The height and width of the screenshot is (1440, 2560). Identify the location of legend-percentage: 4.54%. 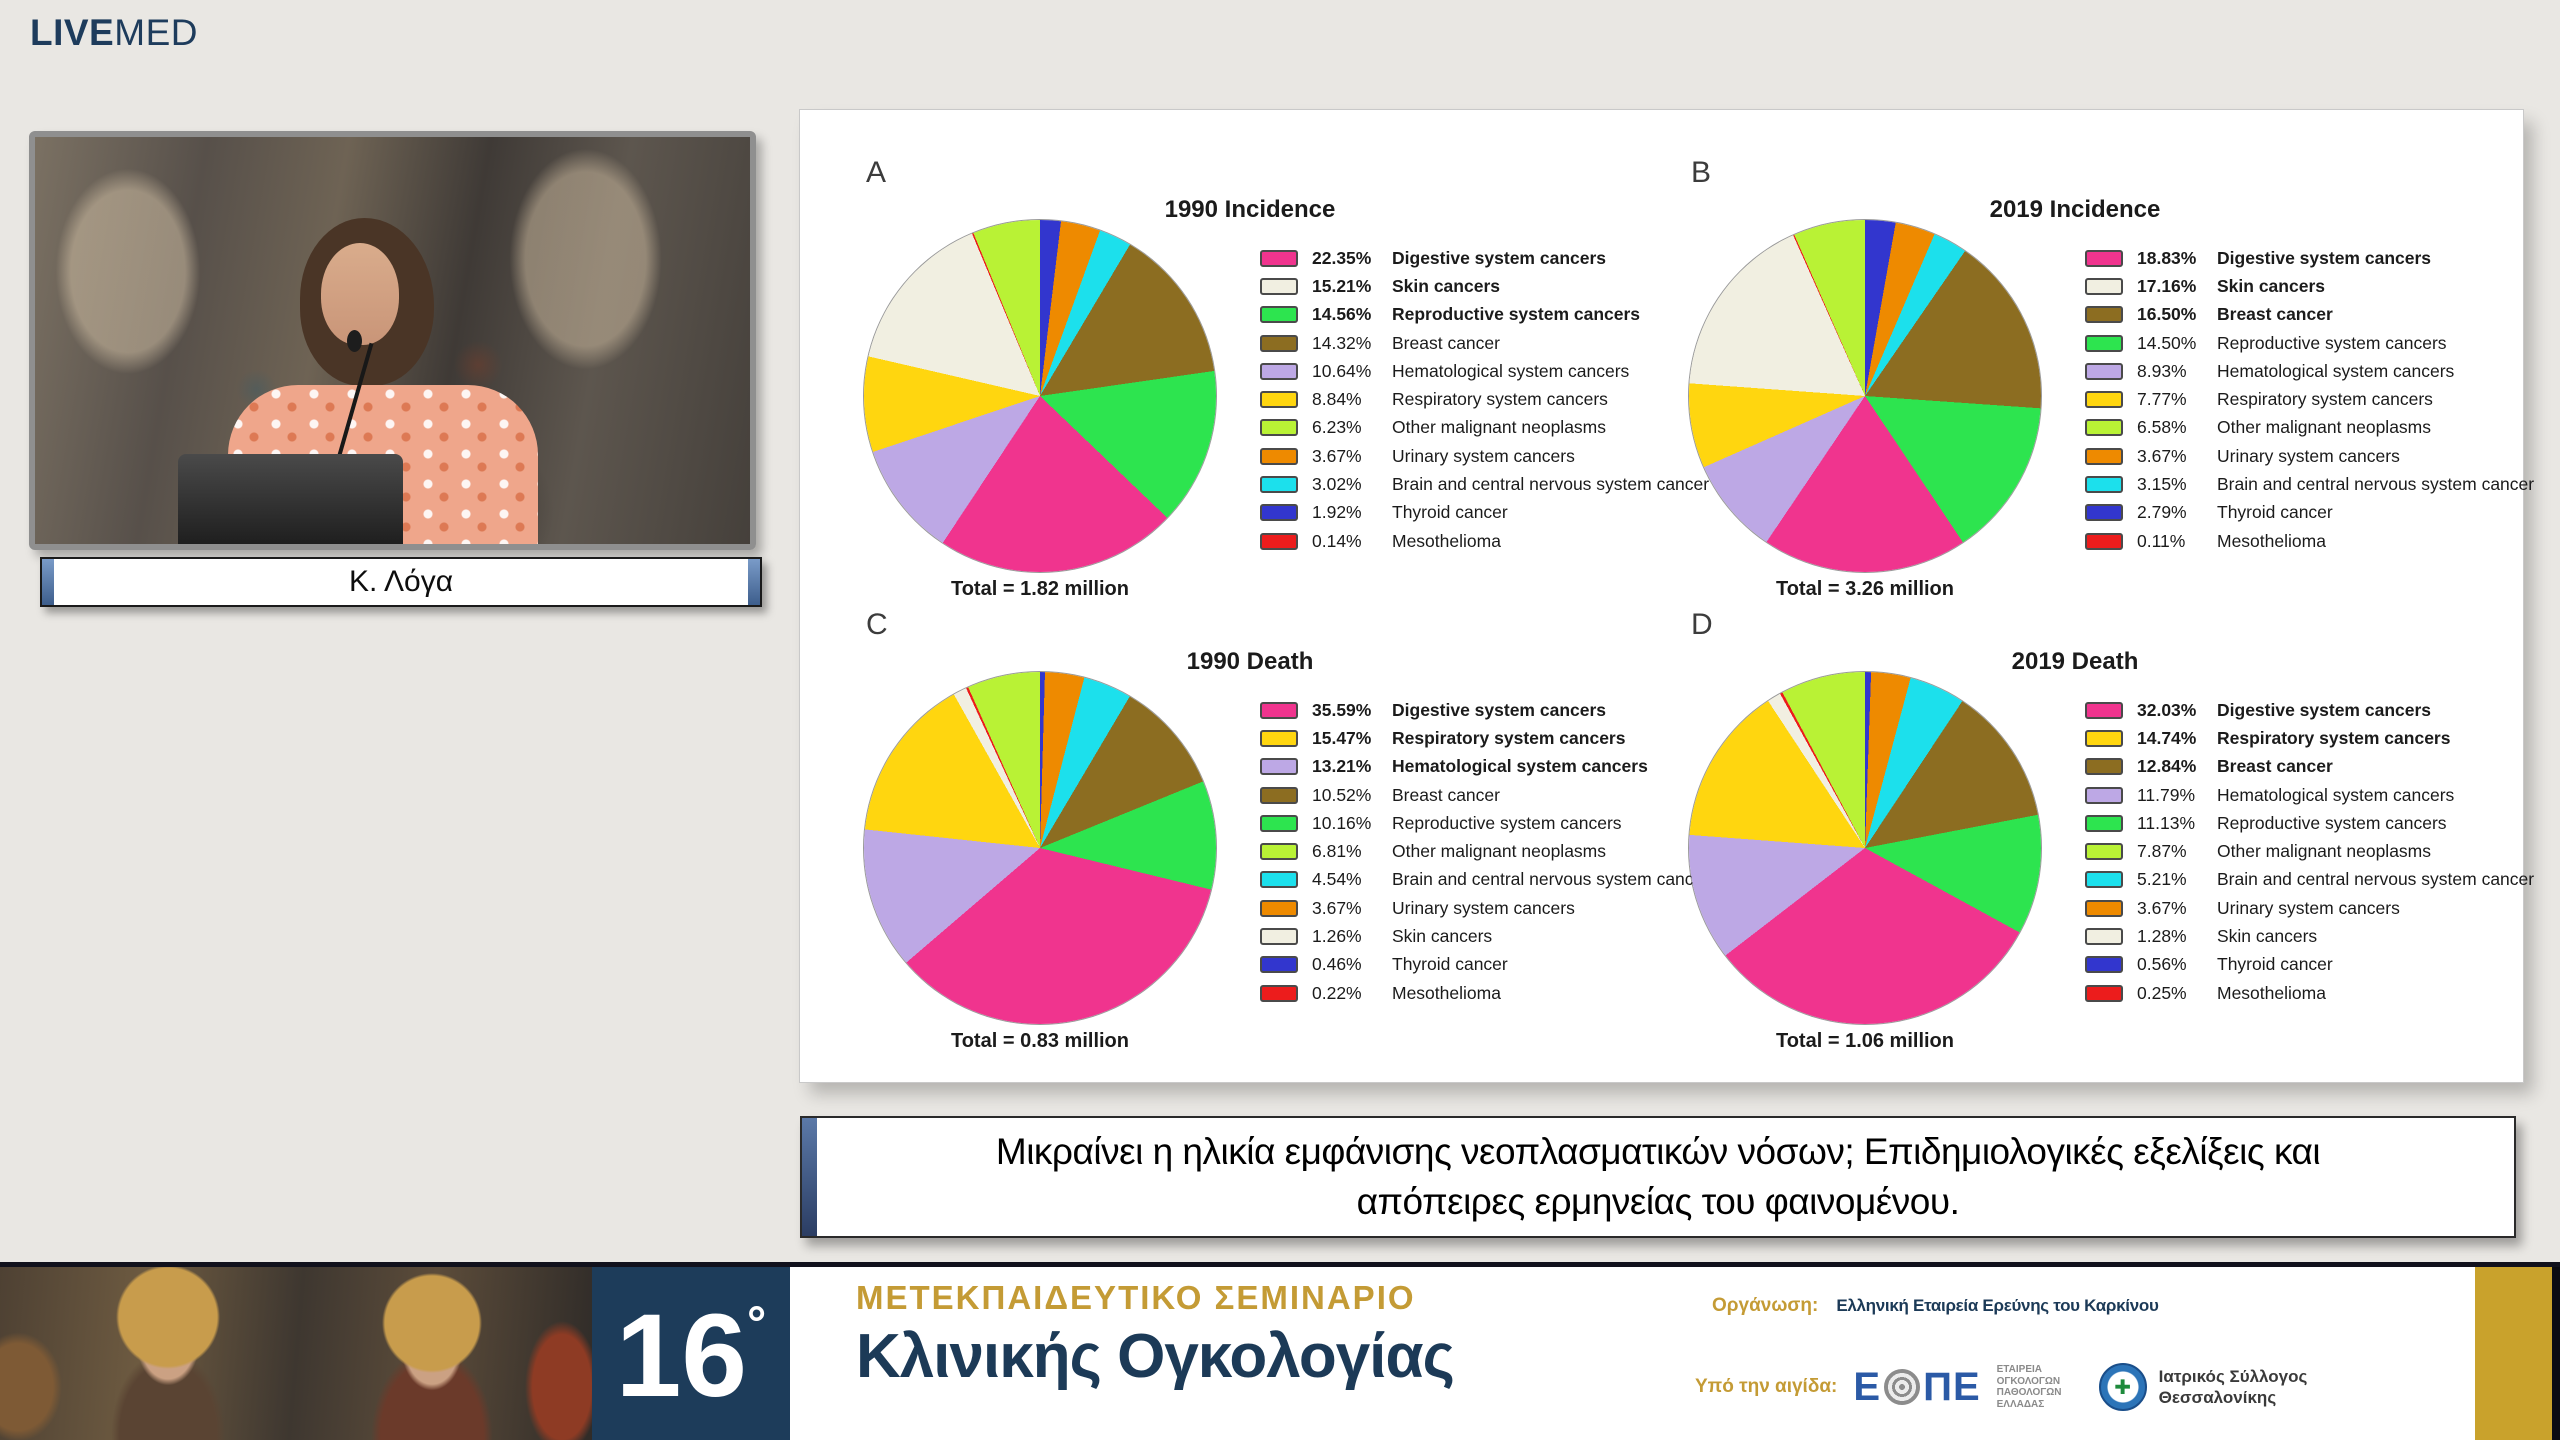
(1337, 879).